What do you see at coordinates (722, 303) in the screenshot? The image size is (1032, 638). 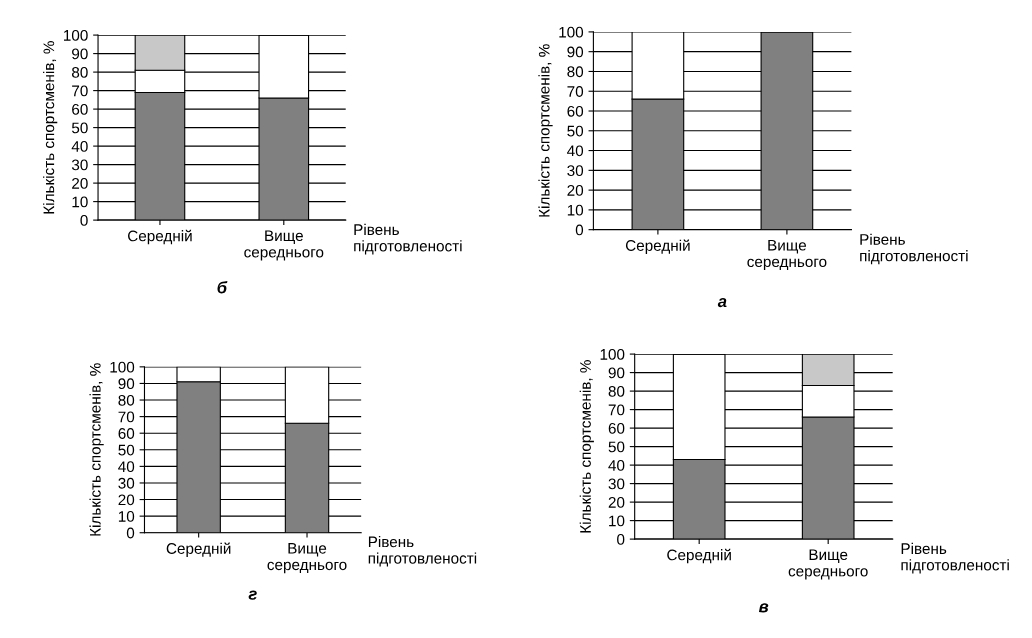 I see `text: а` at bounding box center [722, 303].